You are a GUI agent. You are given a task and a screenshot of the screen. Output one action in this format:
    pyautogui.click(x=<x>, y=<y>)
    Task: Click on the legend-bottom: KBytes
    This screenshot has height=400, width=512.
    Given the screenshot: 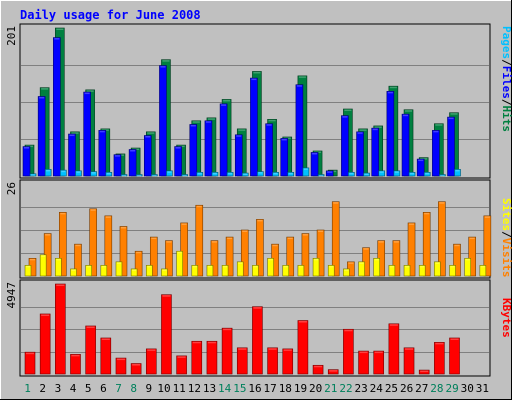 What is the action you would take?
    pyautogui.click(x=506, y=318)
    